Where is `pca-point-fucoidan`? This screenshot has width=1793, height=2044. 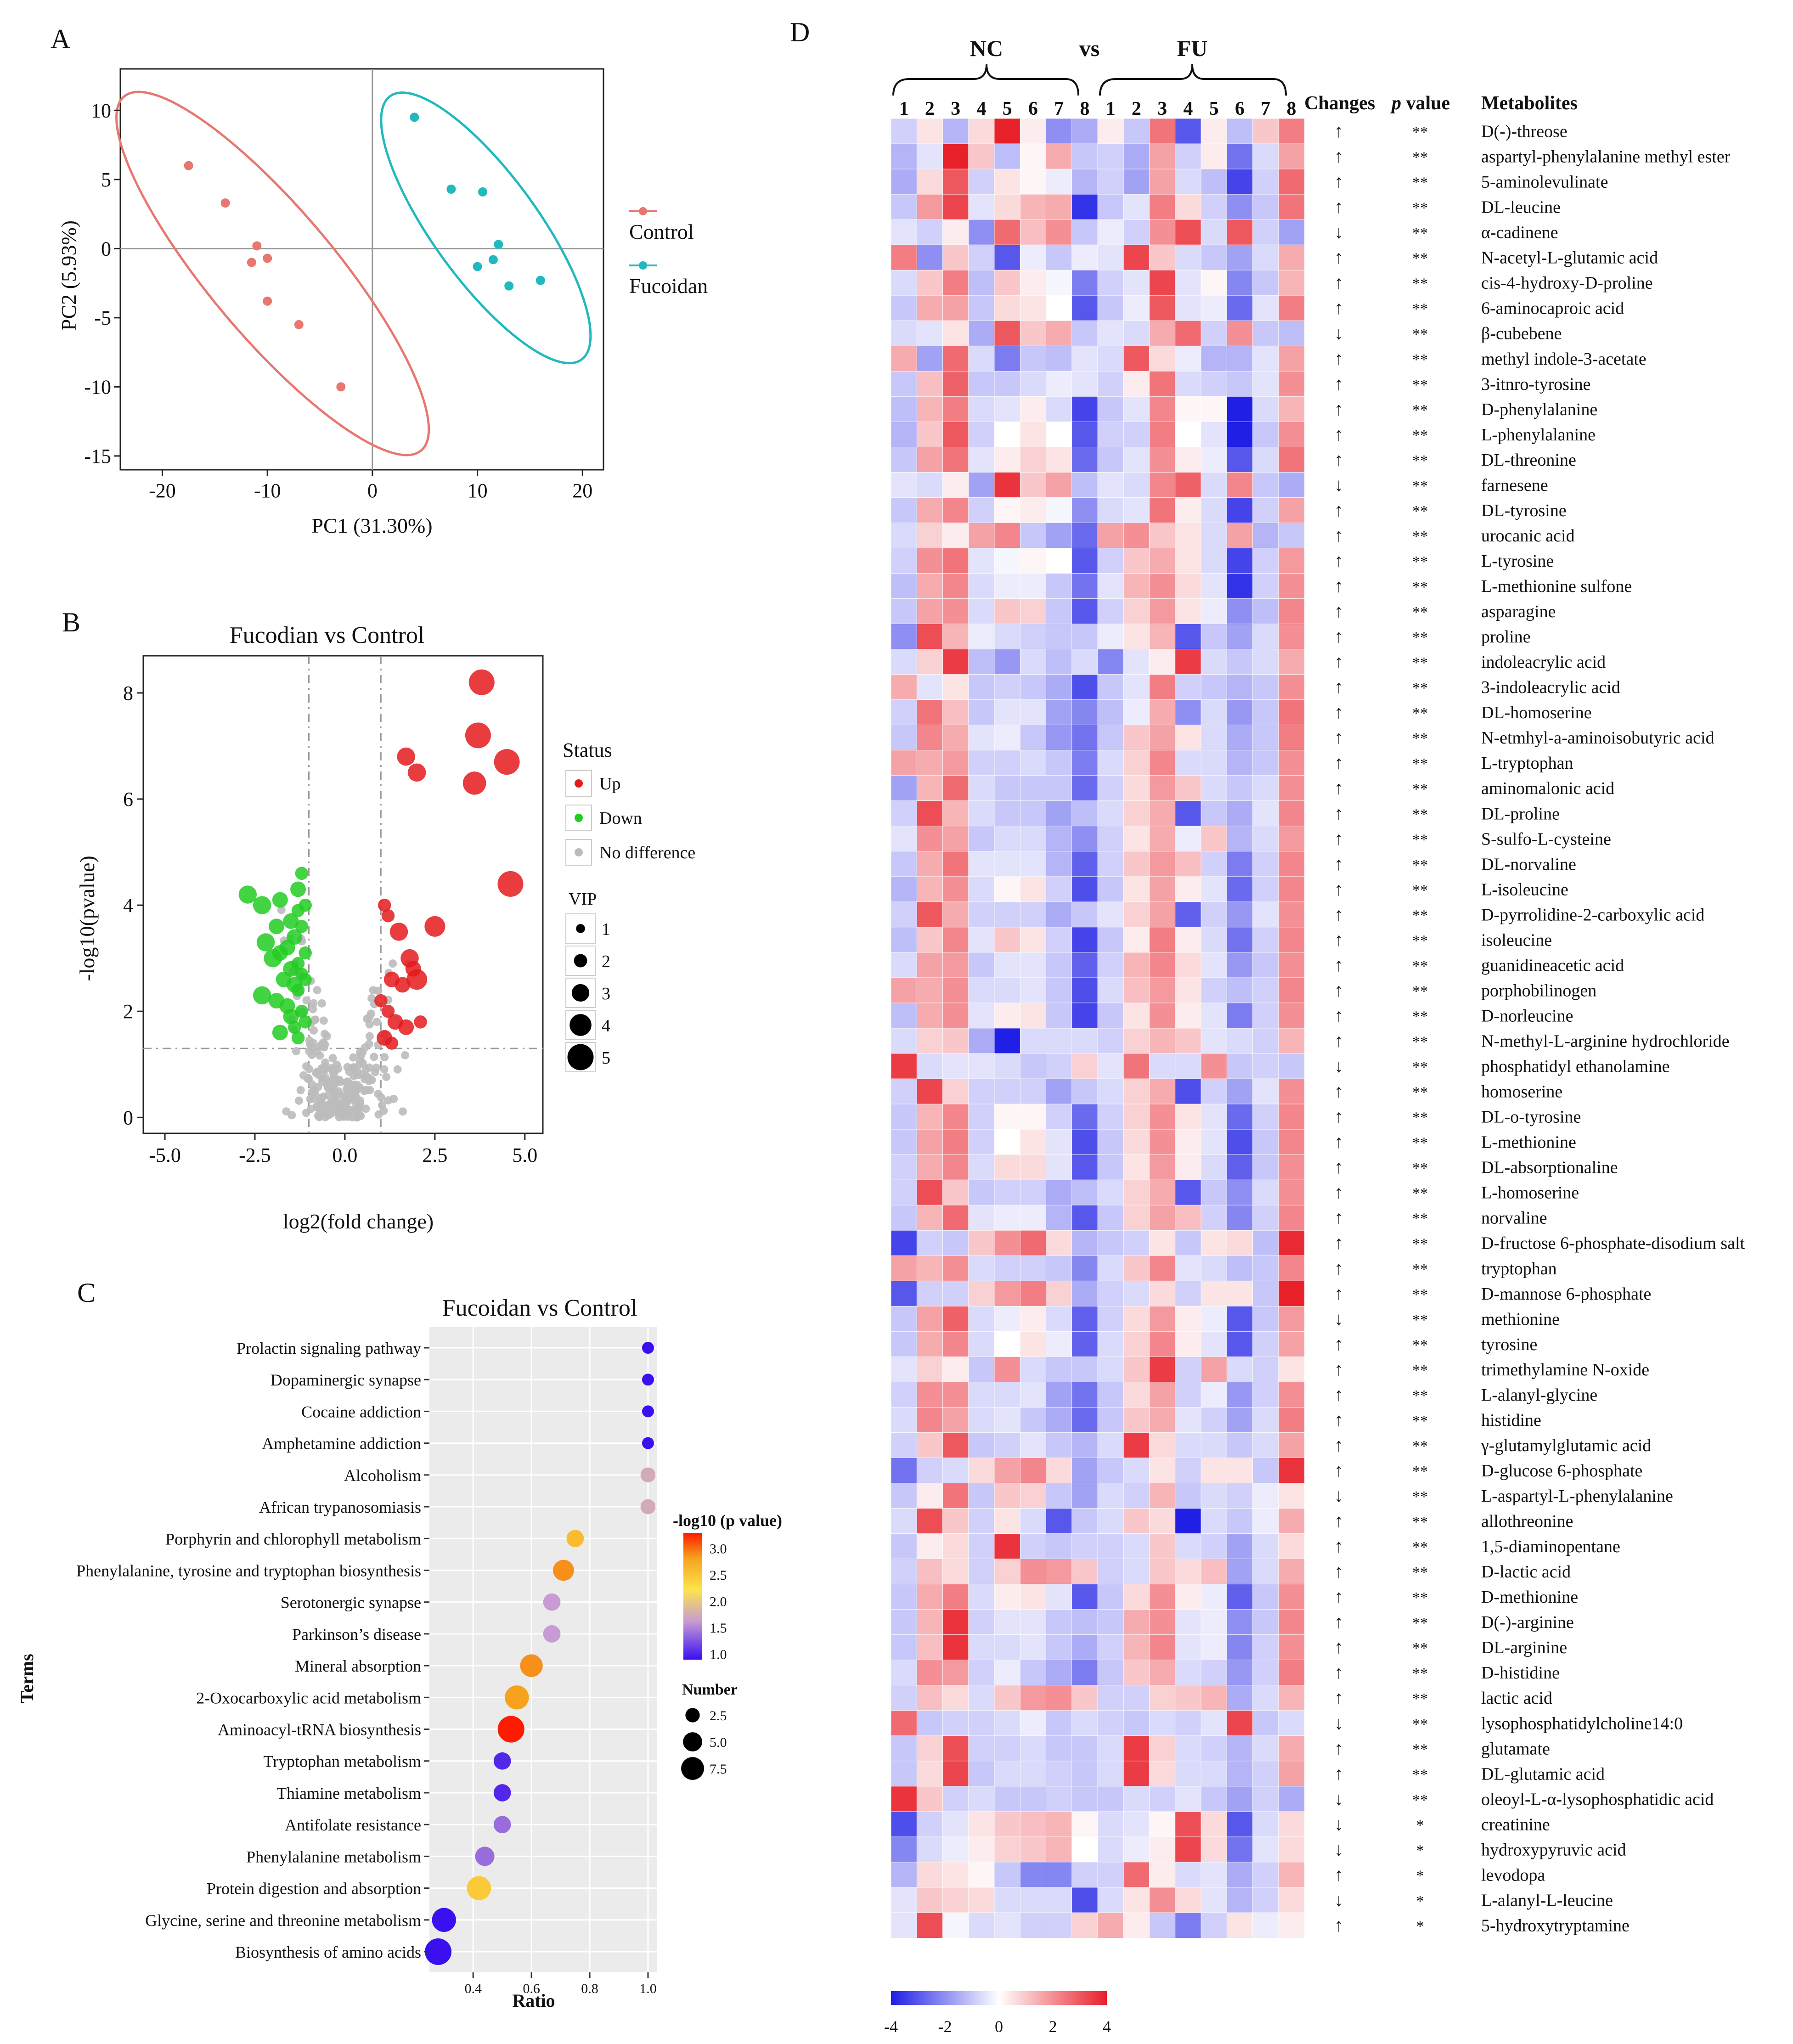 pca-point-fucoidan is located at coordinates (414, 117).